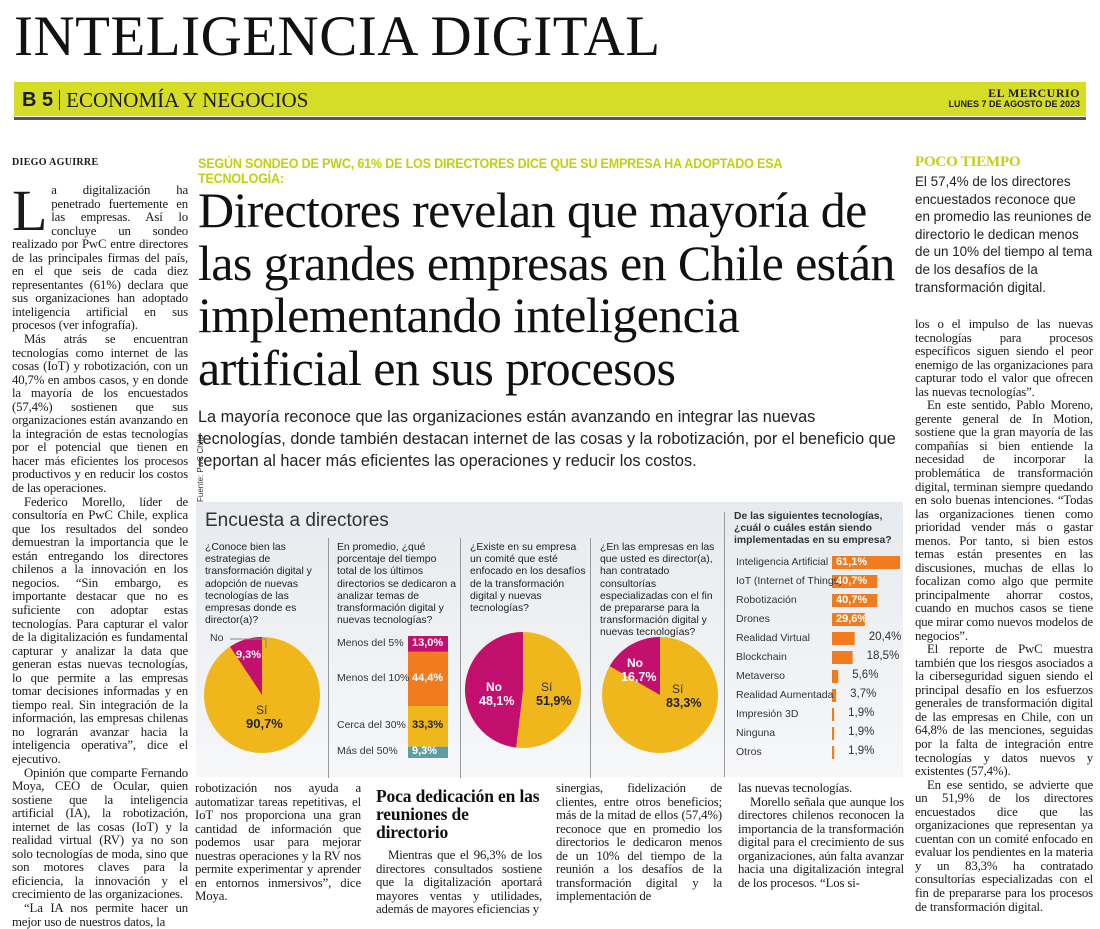 Image resolution: width=1100 pixels, height=929 pixels. What do you see at coordinates (1014, 104) in the screenshot?
I see `issue-date: LUNES 7 DE AGOSTO DE 2023` at bounding box center [1014, 104].